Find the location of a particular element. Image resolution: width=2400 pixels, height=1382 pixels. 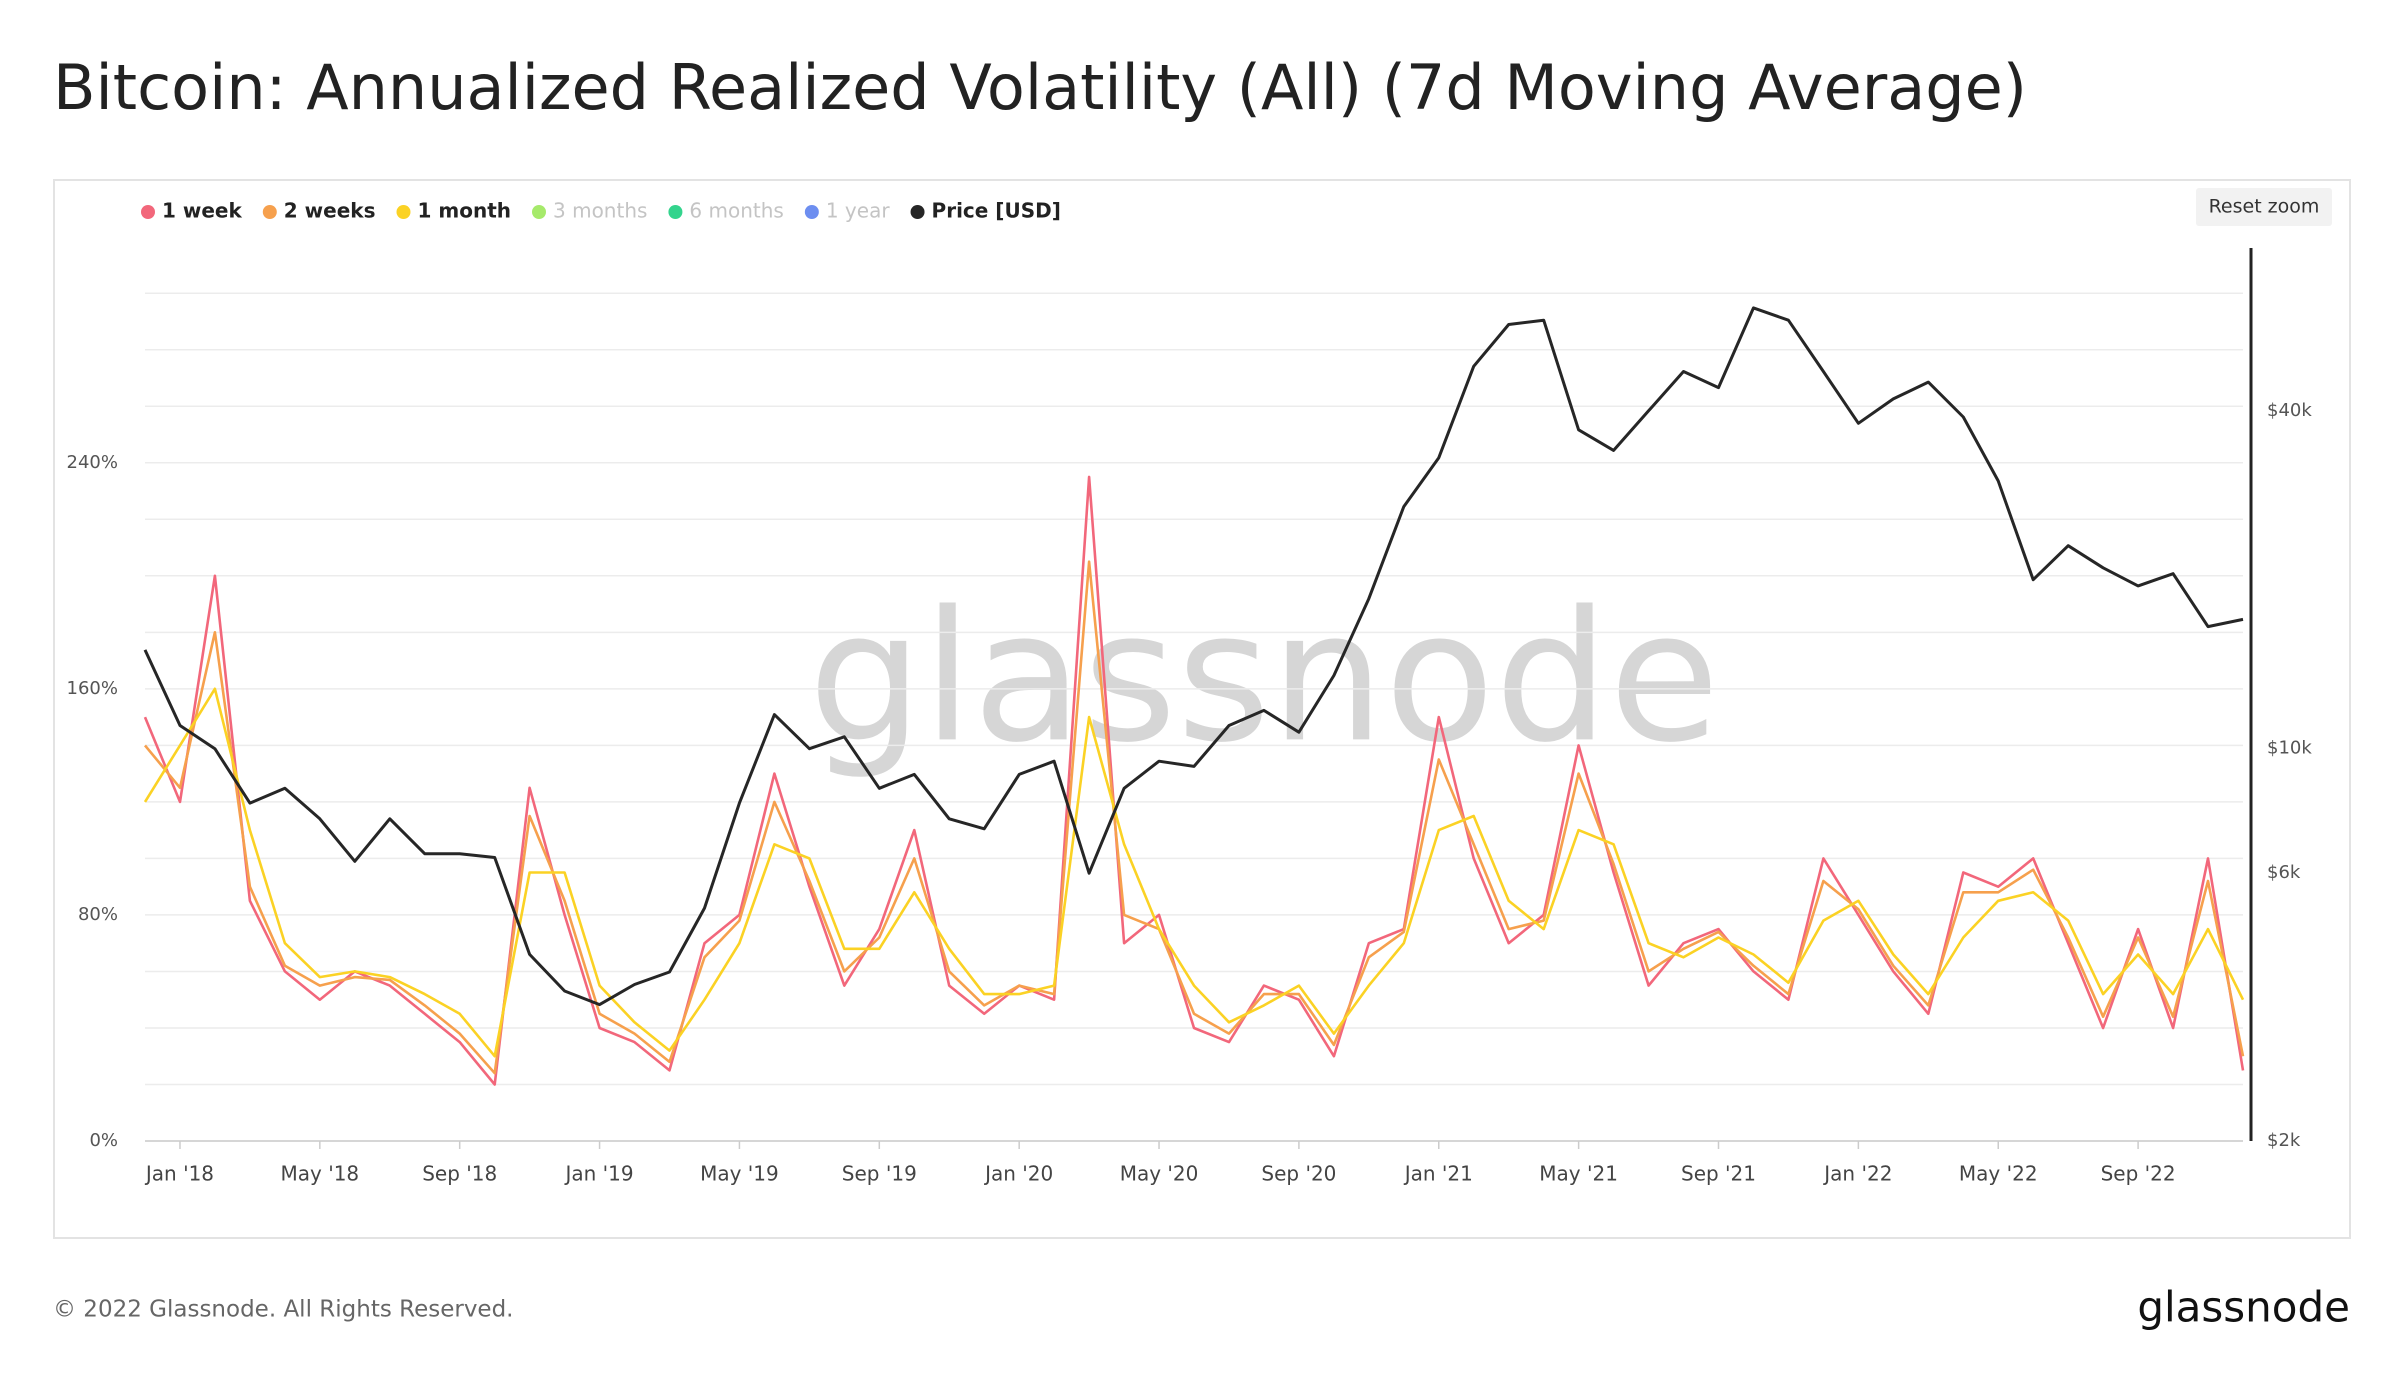

x-tick-label: May '22 is located at coordinates (1998, 1174).